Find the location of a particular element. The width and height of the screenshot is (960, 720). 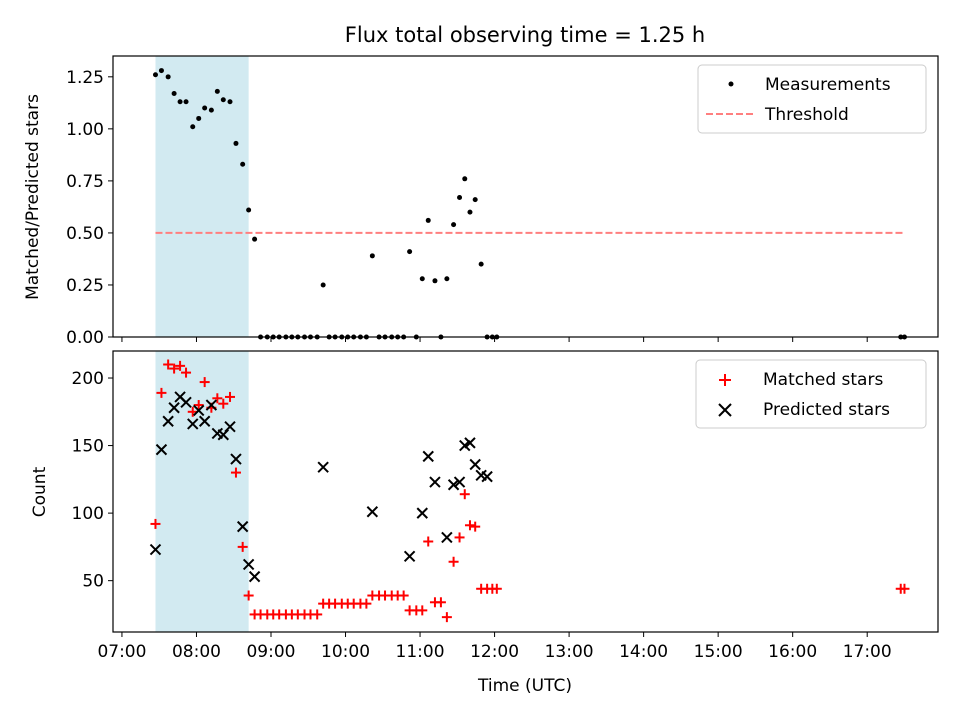

y-tick-label: 1.00 is located at coordinates (85, 130).